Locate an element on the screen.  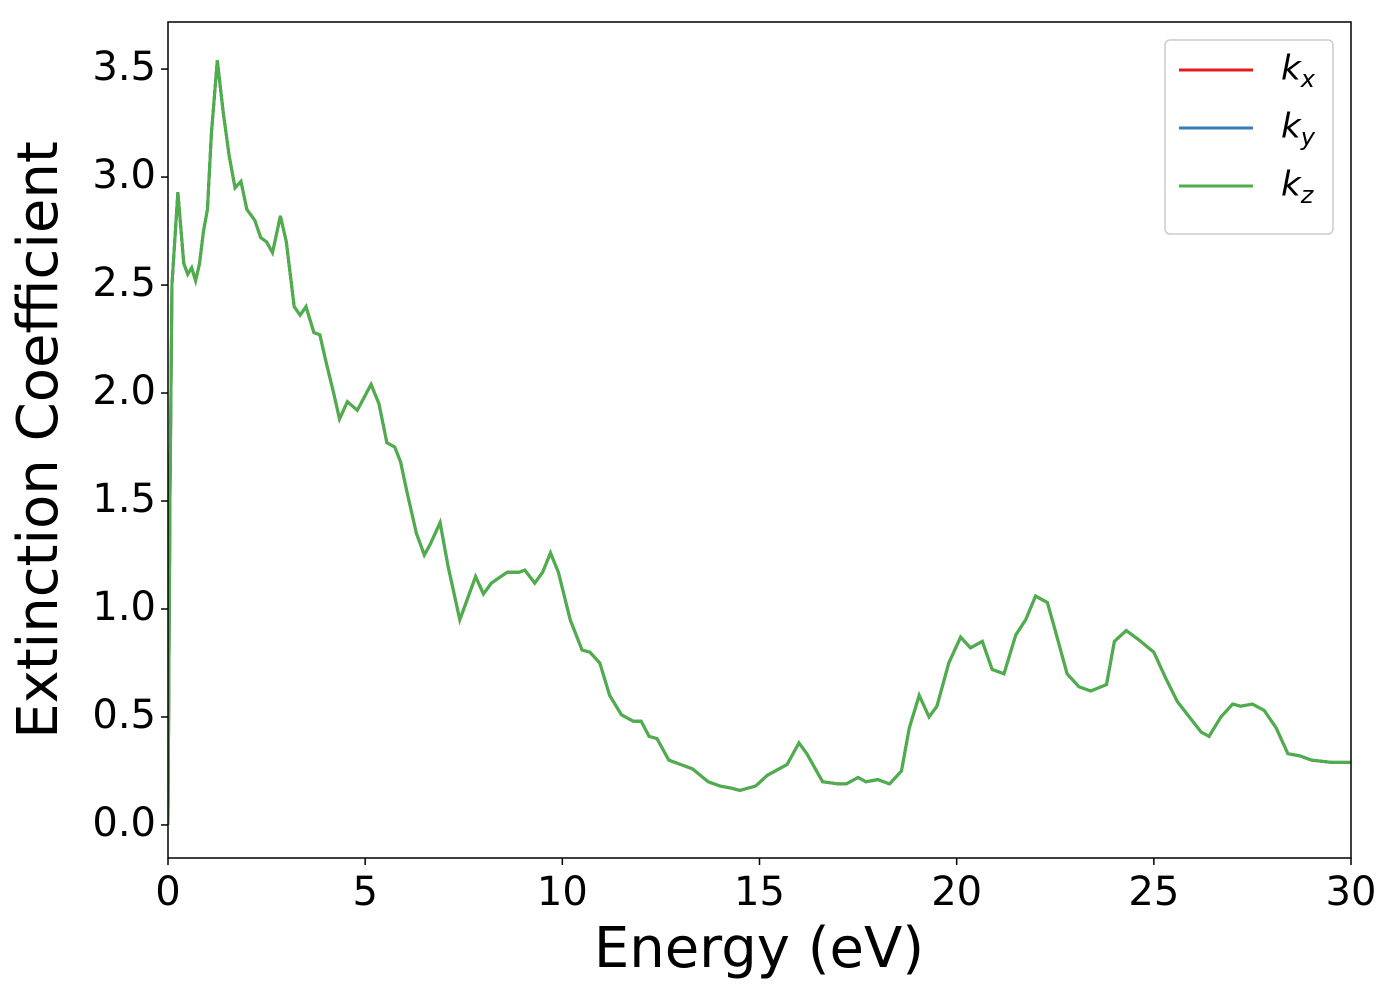
y-tick-label: 1.5 is located at coordinates (124, 499).